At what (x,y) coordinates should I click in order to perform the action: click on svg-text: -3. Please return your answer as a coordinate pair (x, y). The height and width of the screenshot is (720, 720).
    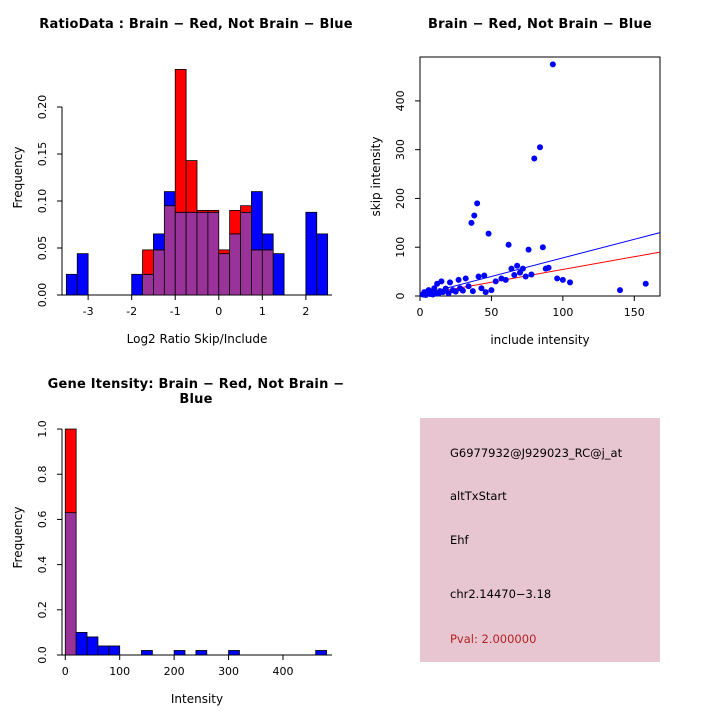
    Looking at the image, I should click on (88, 311).